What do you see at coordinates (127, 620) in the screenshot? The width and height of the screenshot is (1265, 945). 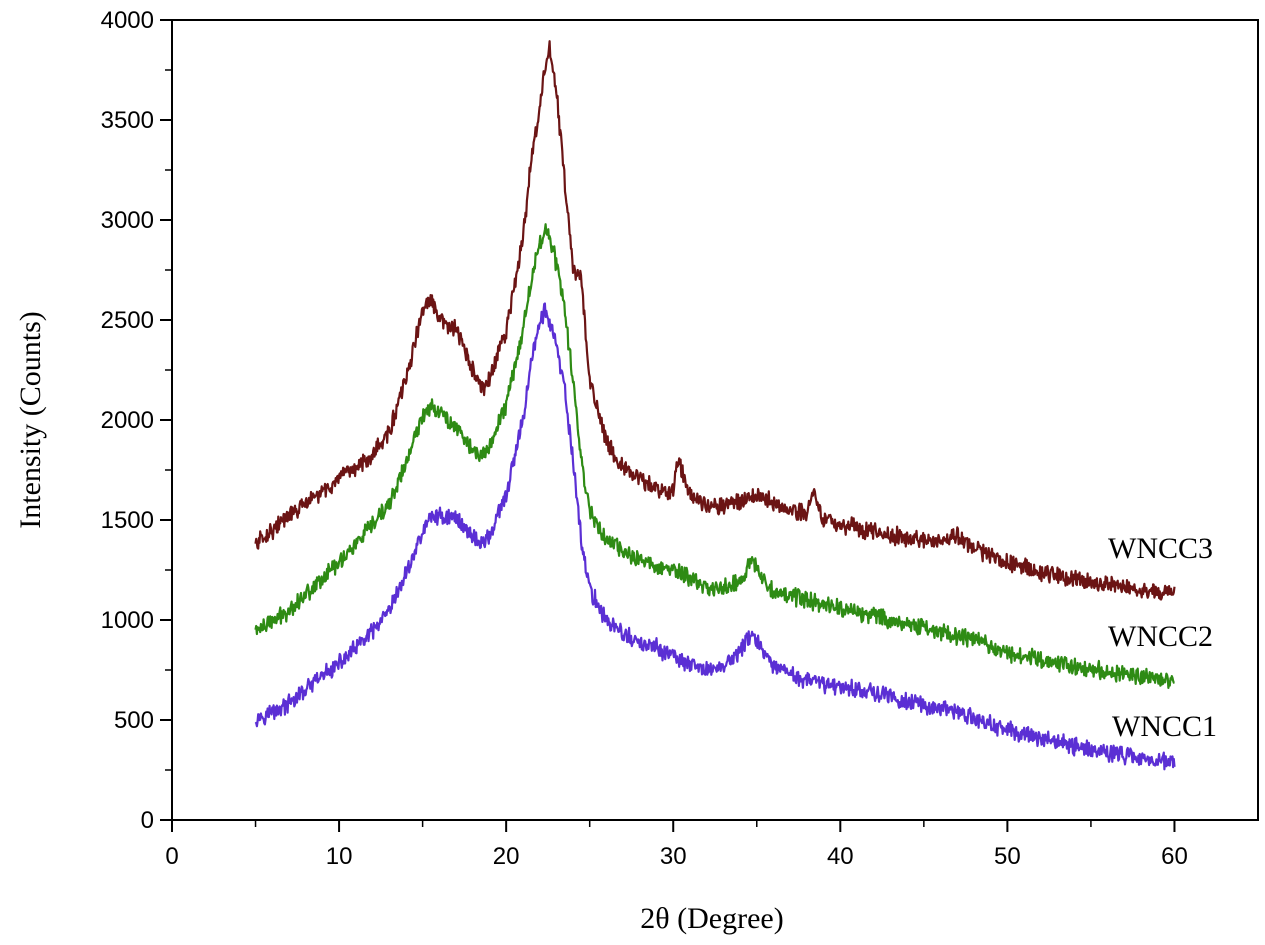 I see `y-tick-label: 1000` at bounding box center [127, 620].